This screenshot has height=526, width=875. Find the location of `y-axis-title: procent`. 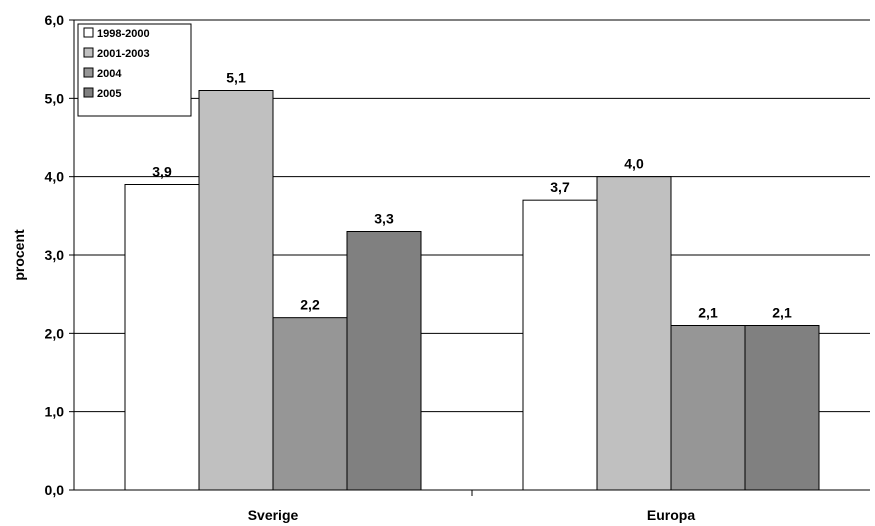

y-axis-title: procent is located at coordinates (19, 255).